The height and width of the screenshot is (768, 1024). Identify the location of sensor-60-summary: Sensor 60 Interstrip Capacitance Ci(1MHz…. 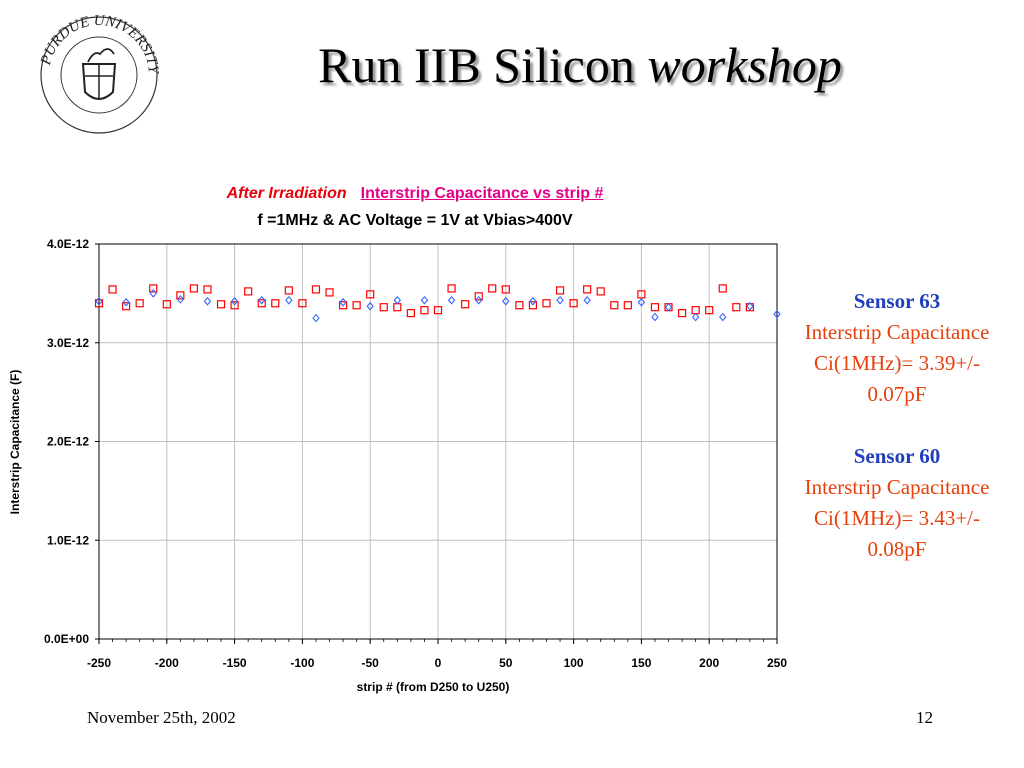
(897, 503).